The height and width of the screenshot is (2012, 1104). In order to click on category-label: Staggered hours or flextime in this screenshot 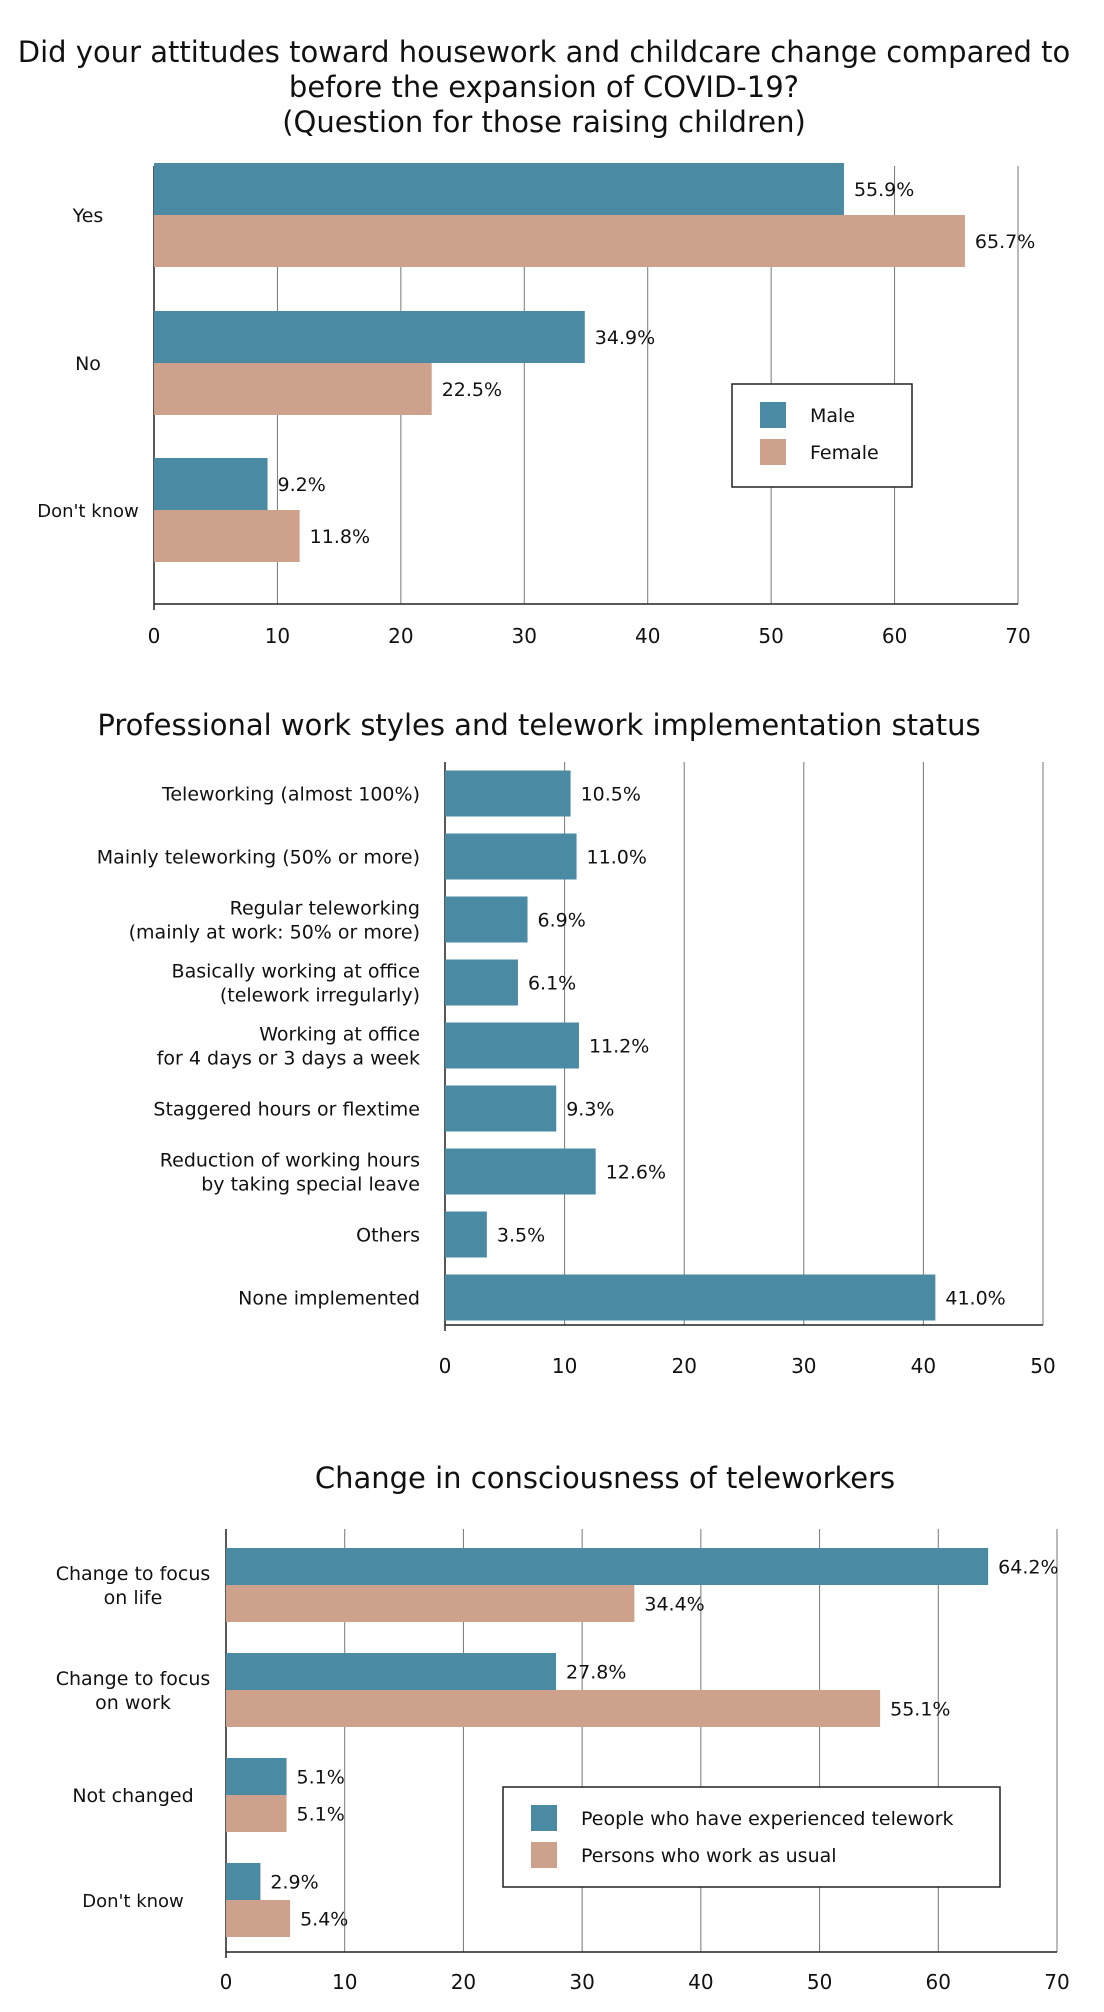, I will do `click(286, 1110)`.